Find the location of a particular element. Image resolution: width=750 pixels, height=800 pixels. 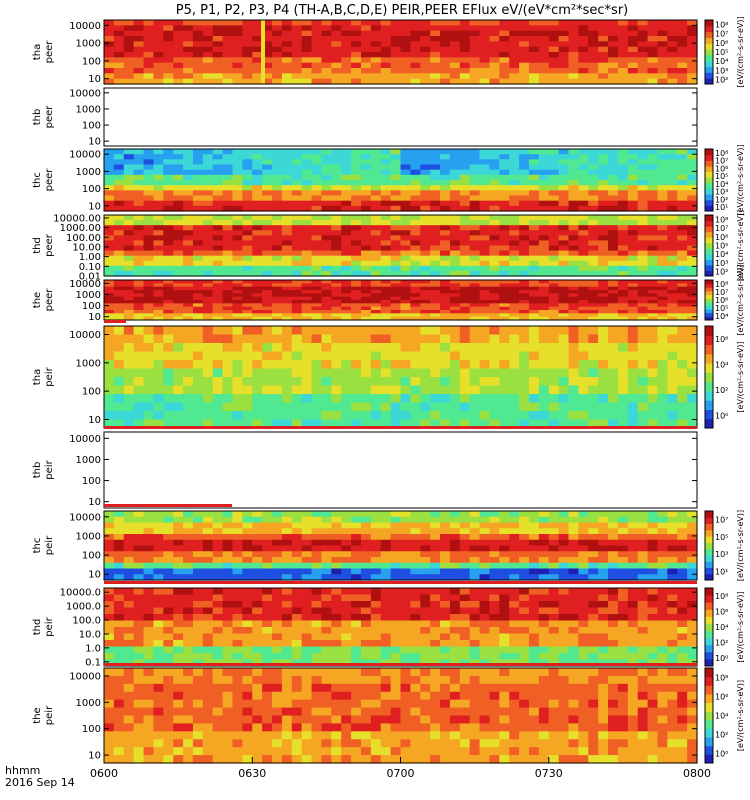

ytick-label: 1000 is located at coordinates (88, 536).